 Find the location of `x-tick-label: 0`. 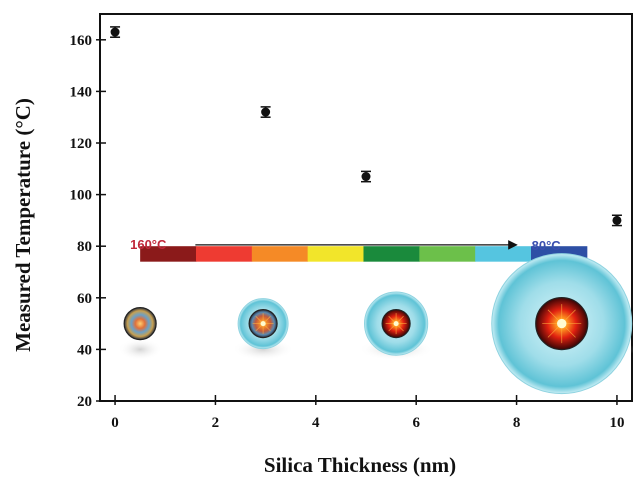

x-tick-label: 0 is located at coordinates (115, 423).